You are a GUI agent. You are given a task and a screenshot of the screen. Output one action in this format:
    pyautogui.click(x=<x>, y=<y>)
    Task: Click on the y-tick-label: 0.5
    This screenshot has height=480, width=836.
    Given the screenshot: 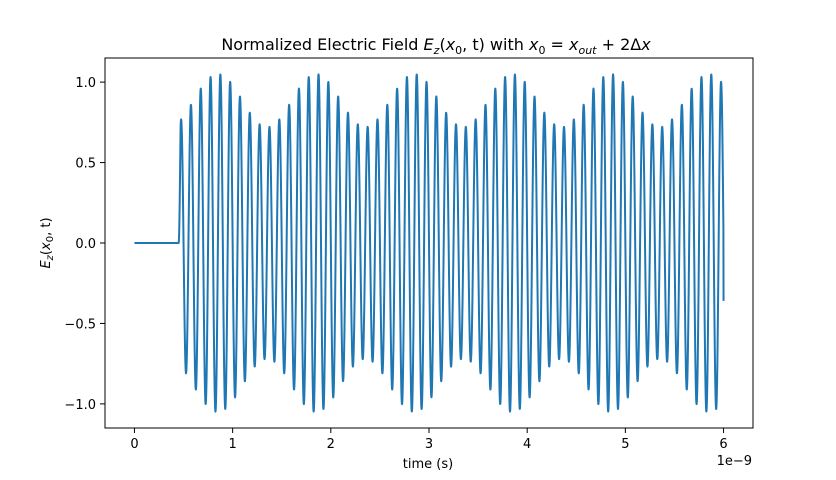 What is the action you would take?
    pyautogui.click(x=85, y=164)
    